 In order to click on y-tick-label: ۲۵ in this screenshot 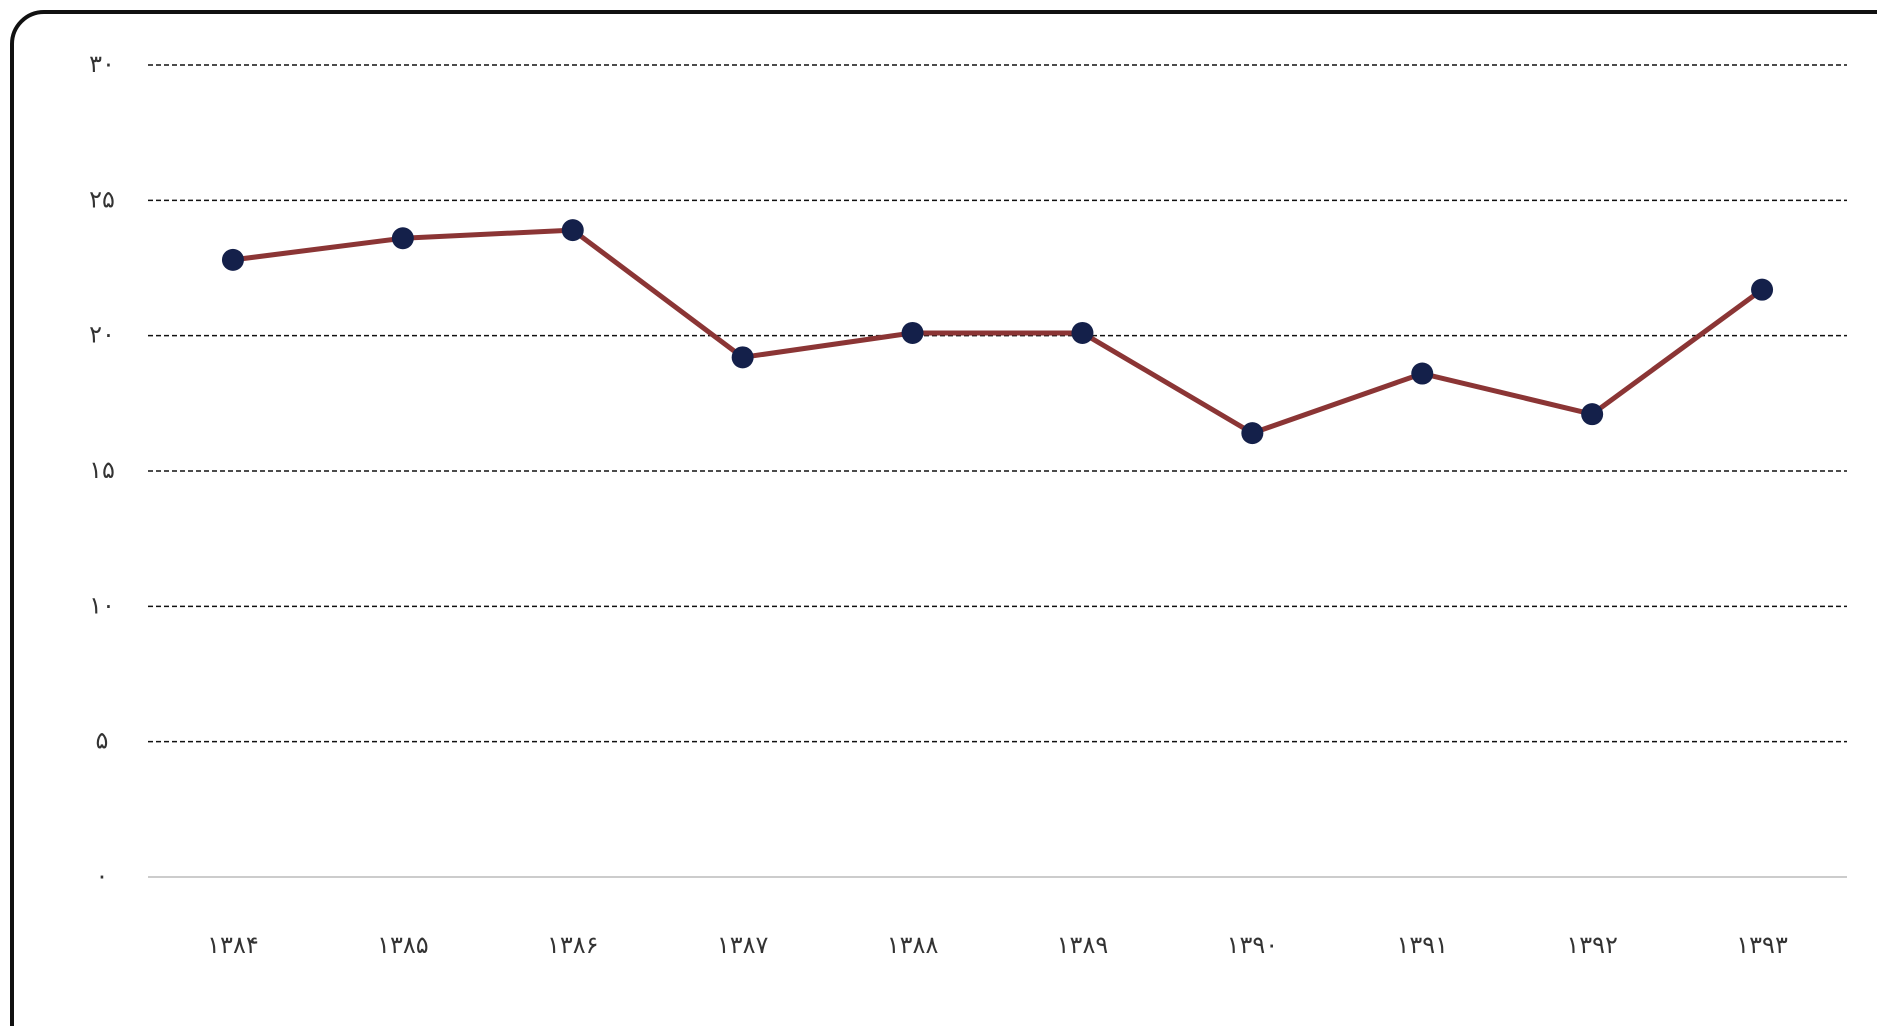, I will do `click(102, 199)`.